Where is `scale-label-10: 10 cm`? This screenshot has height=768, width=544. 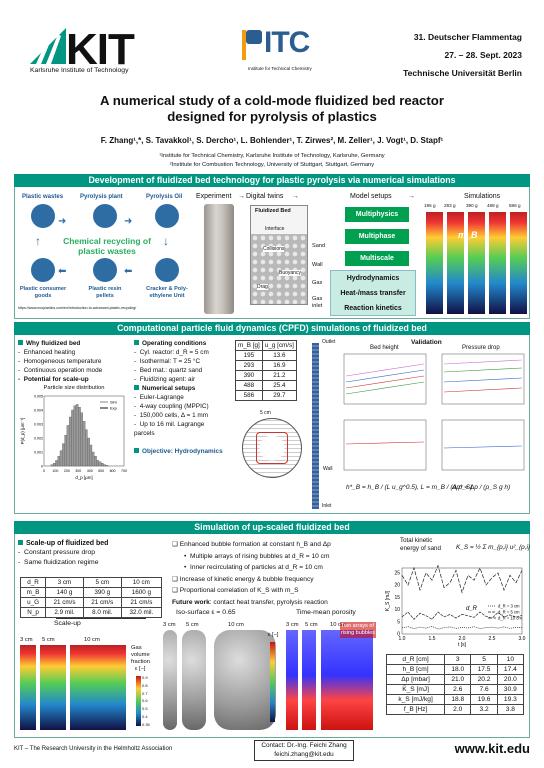
scale-label-10: 10 cm is located at coordinates (92, 640).